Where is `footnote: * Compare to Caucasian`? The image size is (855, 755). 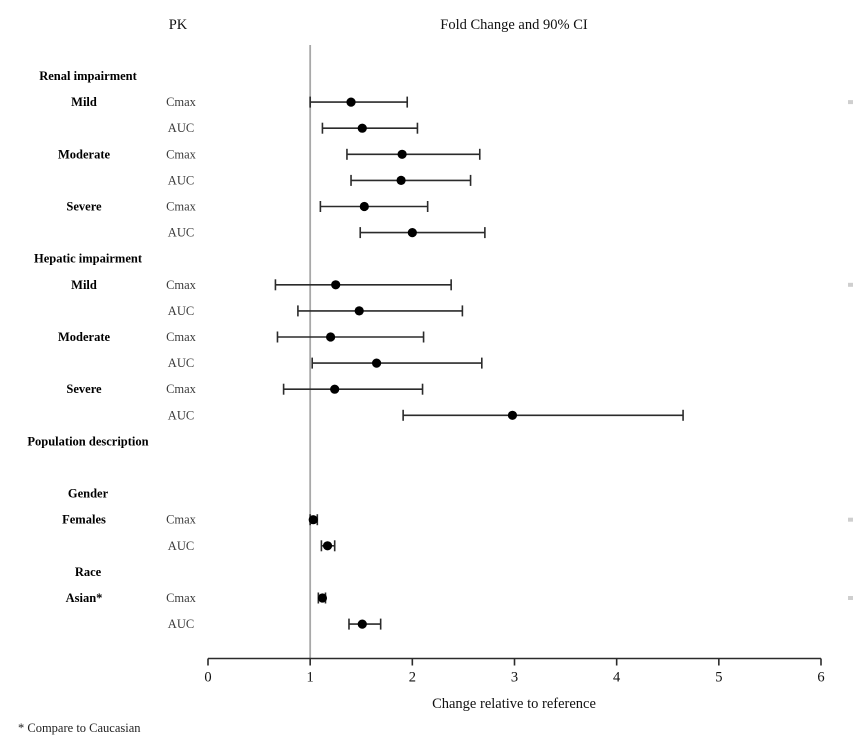
footnote: * Compare to Caucasian is located at coordinates (79, 728).